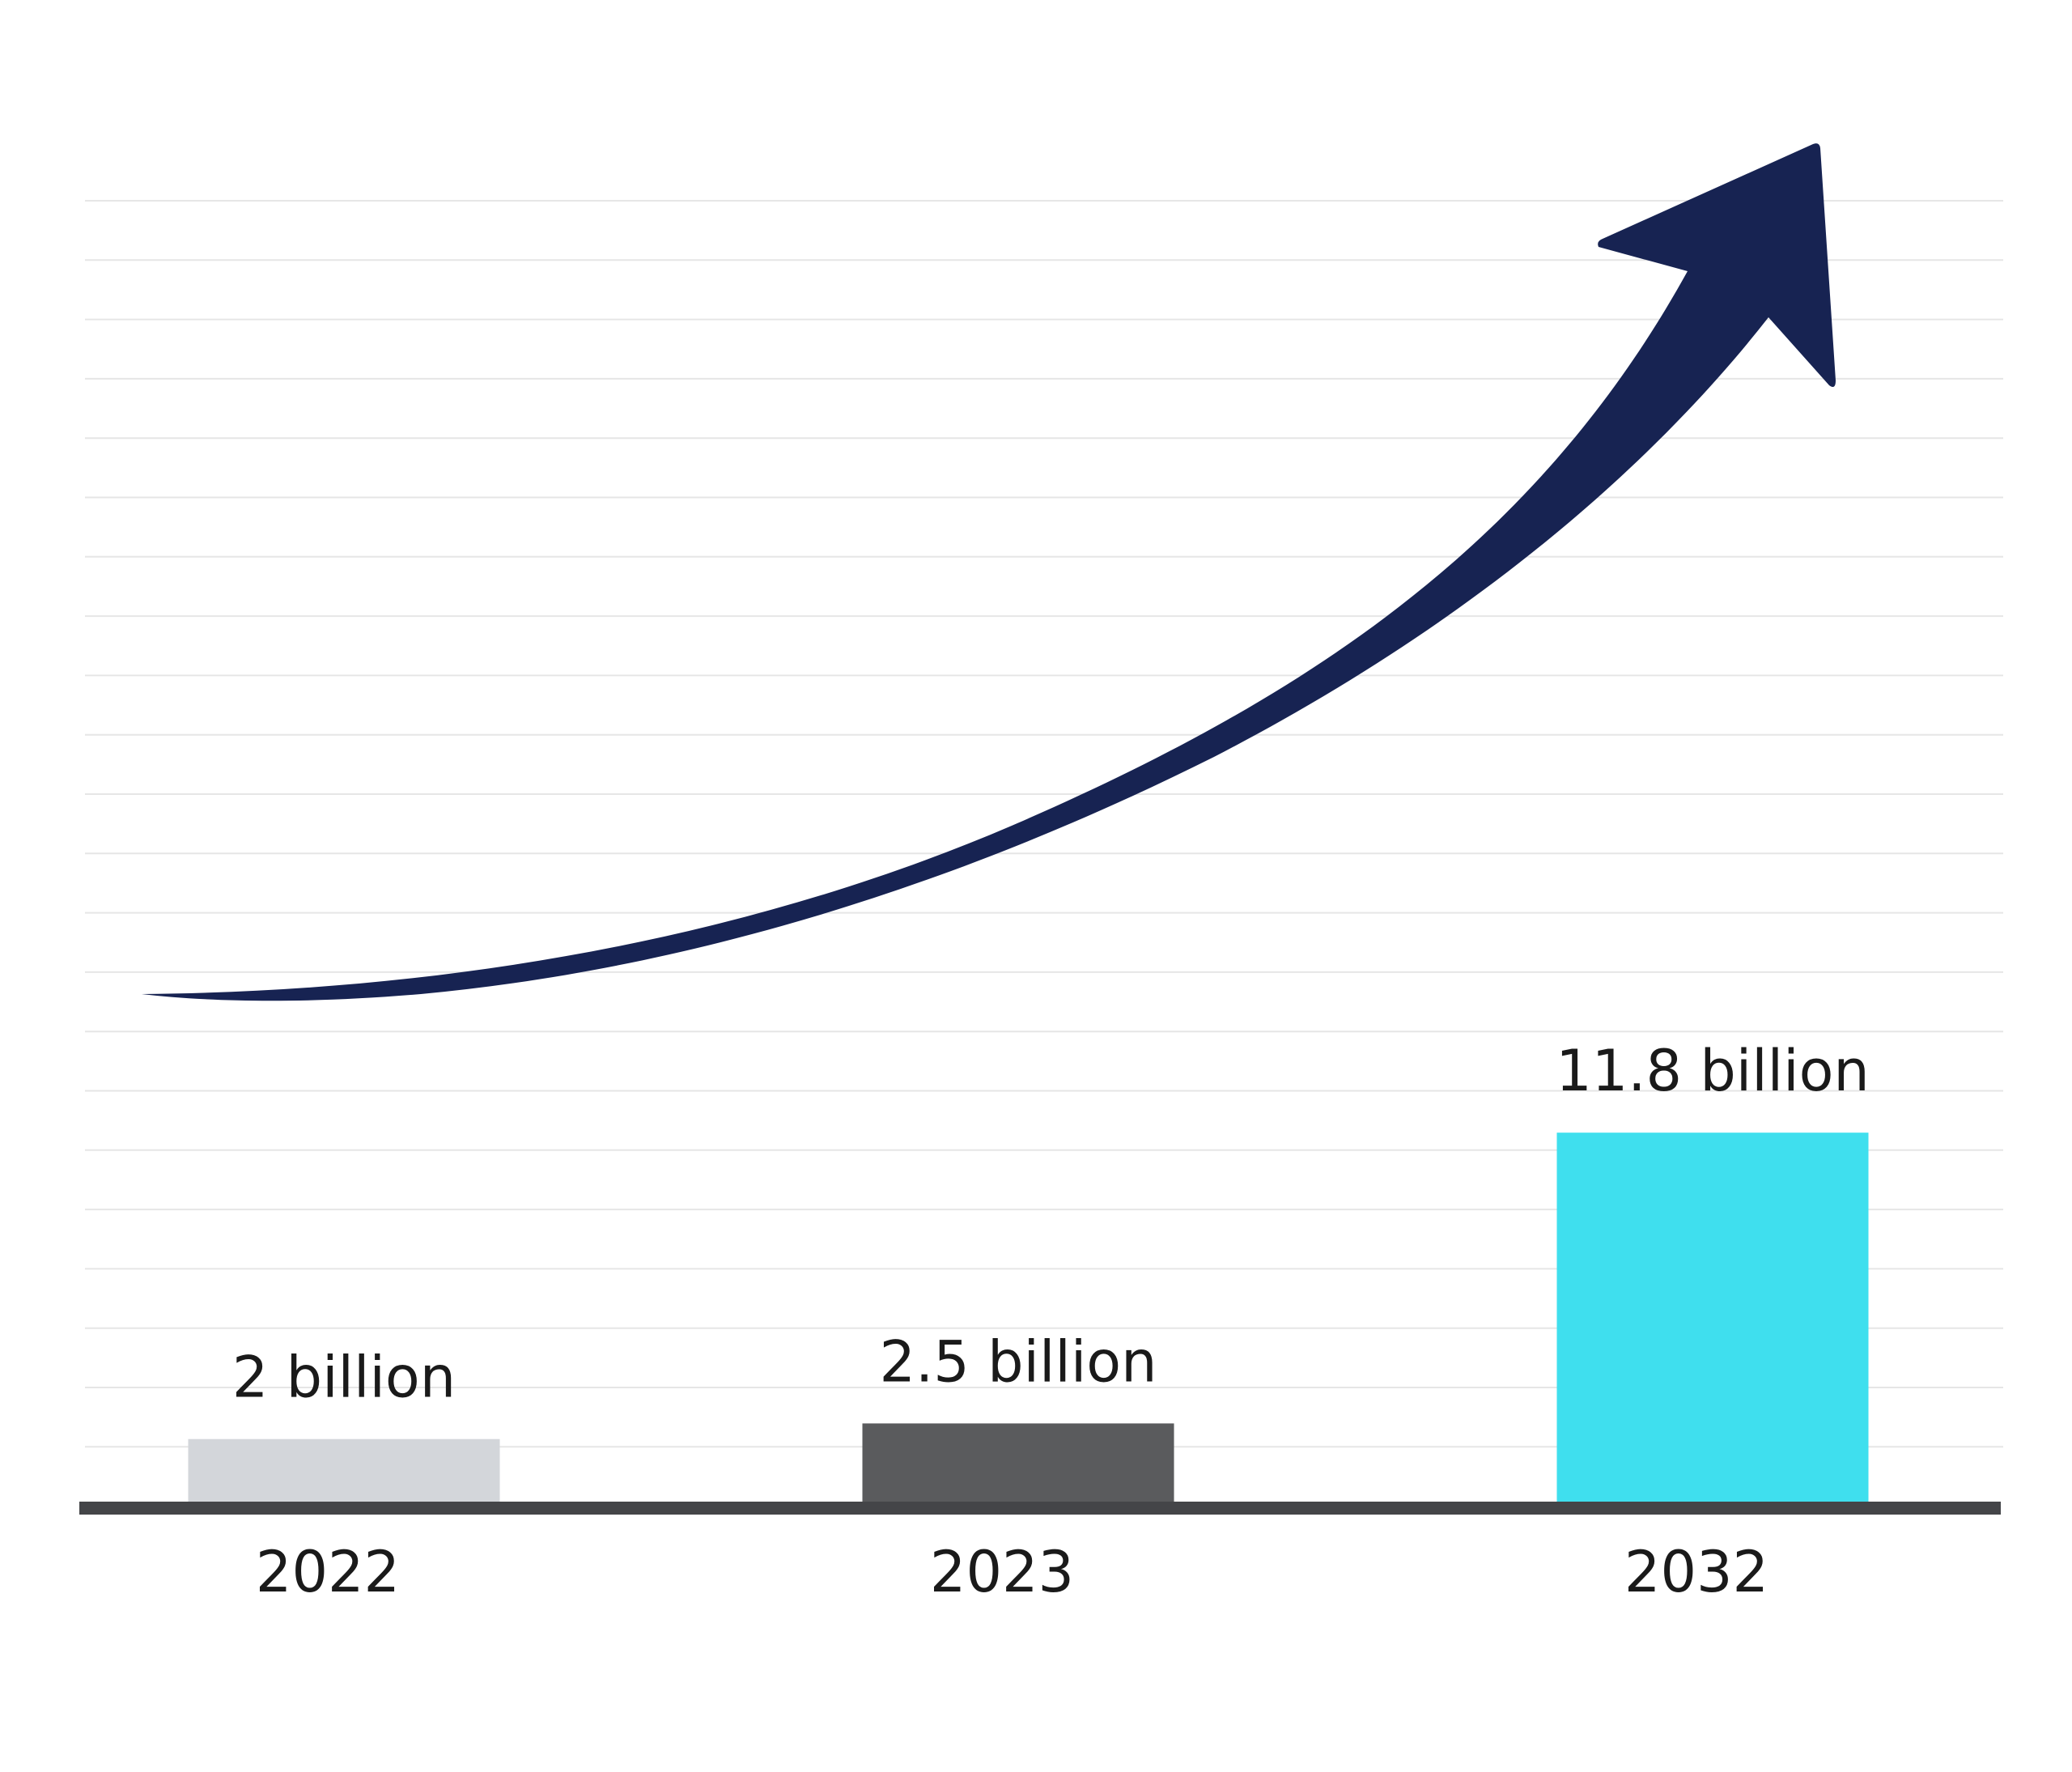 The height and width of the screenshot is (1772, 2072). Describe the element at coordinates (1713, 1071) in the screenshot. I see `value-label-2032: 11.8 billion` at that location.